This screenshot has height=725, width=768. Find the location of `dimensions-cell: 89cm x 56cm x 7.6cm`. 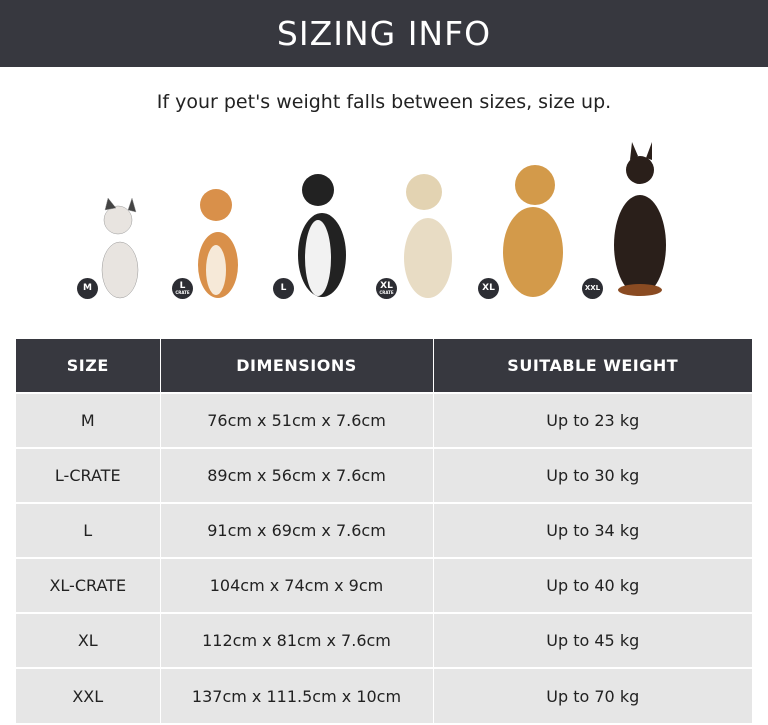

dimensions-cell: 89cm x 56cm x 7.6cm is located at coordinates (297, 475).